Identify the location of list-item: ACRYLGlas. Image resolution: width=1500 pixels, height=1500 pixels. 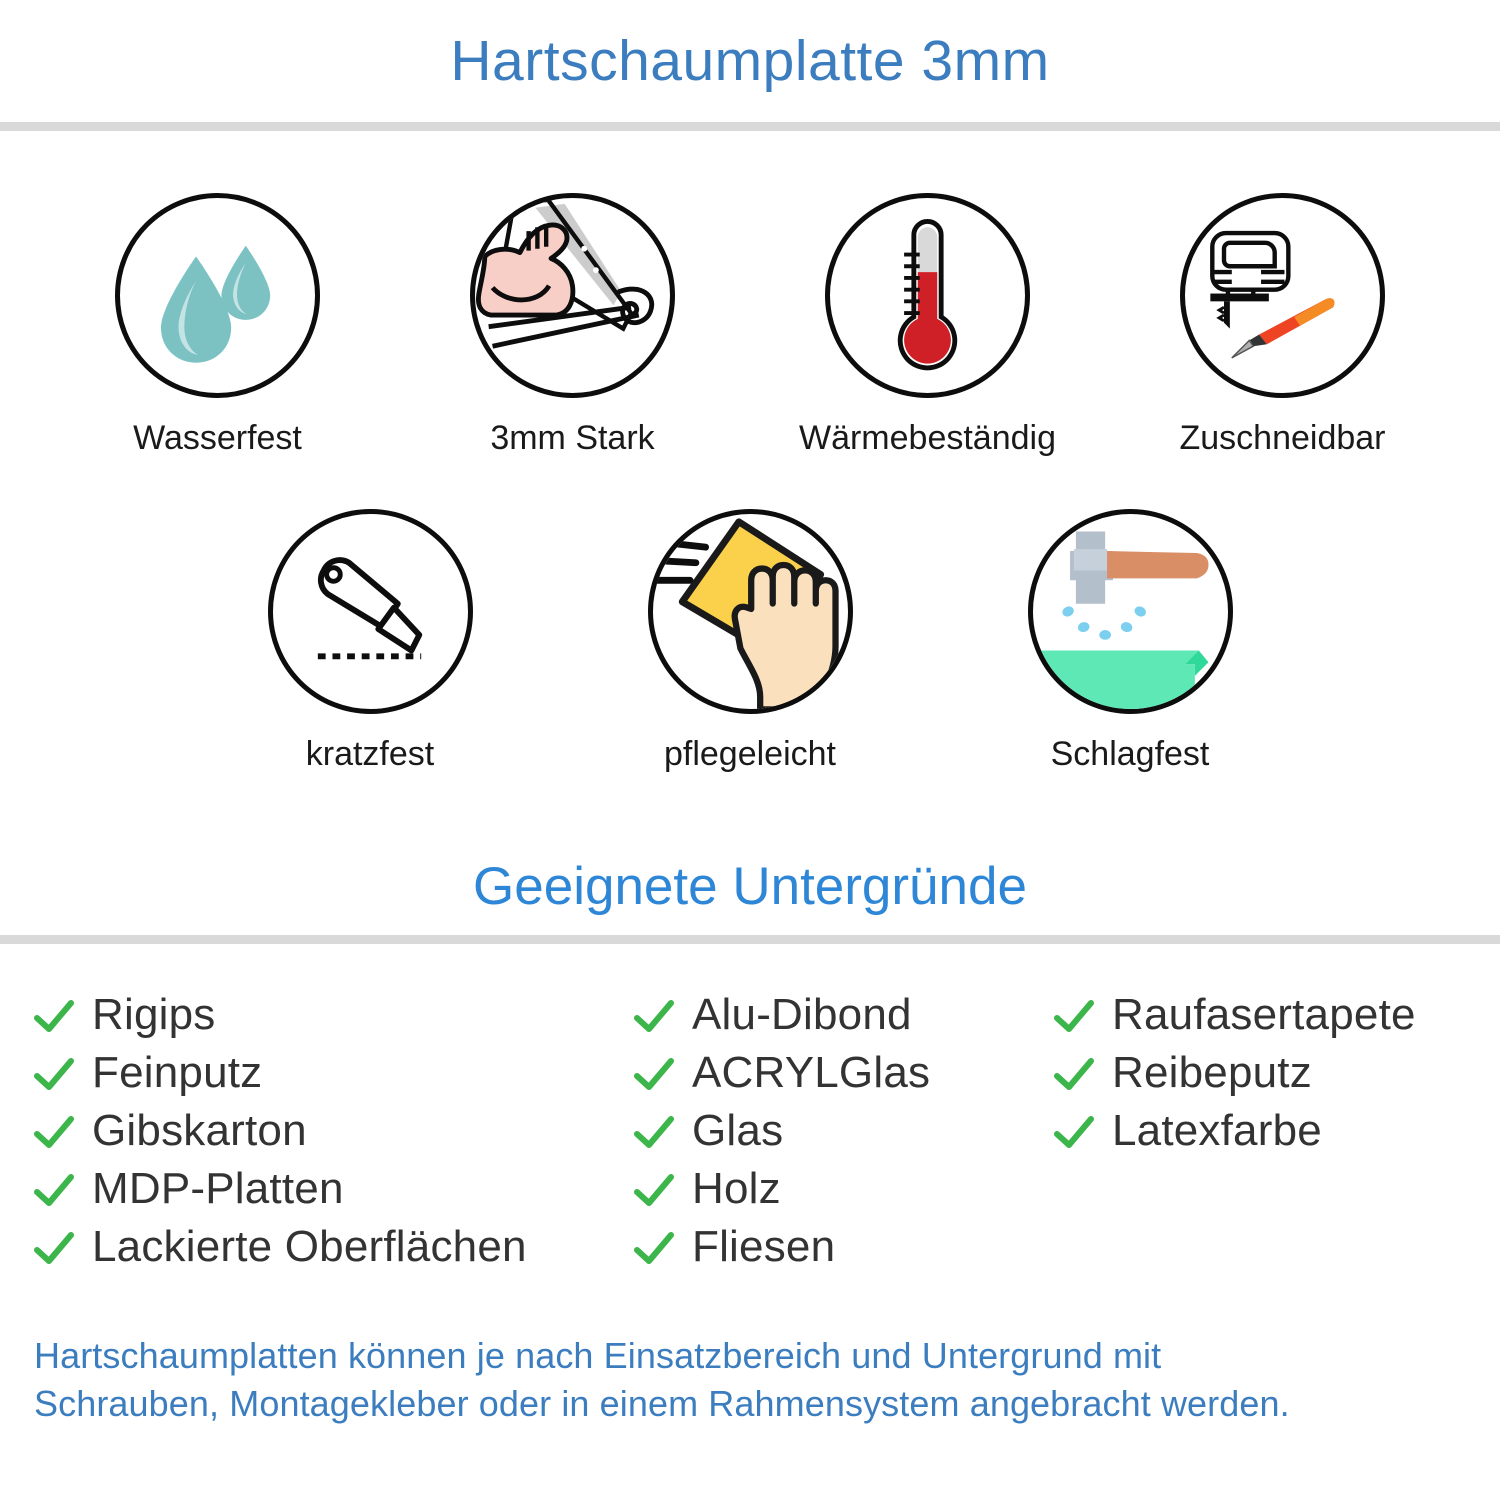
(842, 1073).